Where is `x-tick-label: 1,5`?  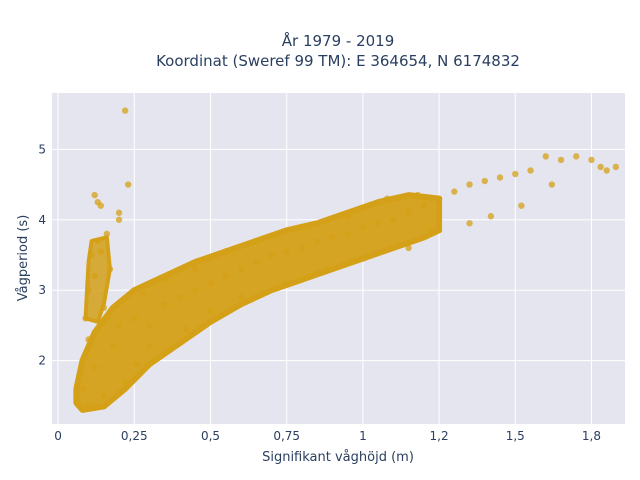
x-tick-label: 1,5 is located at coordinates (515, 436).